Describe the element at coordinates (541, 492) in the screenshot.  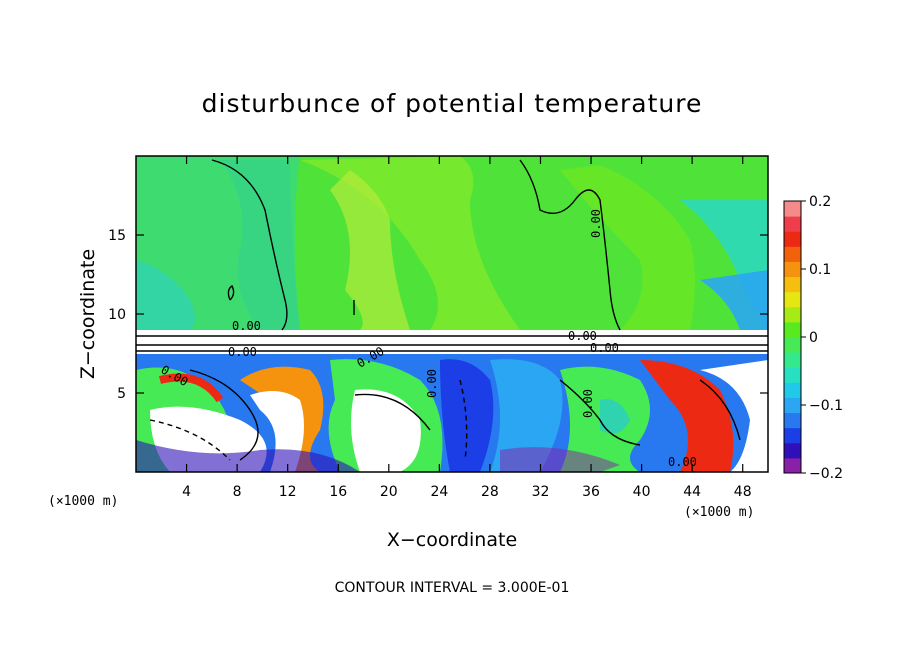
I see `x-tick-label: 32` at that location.